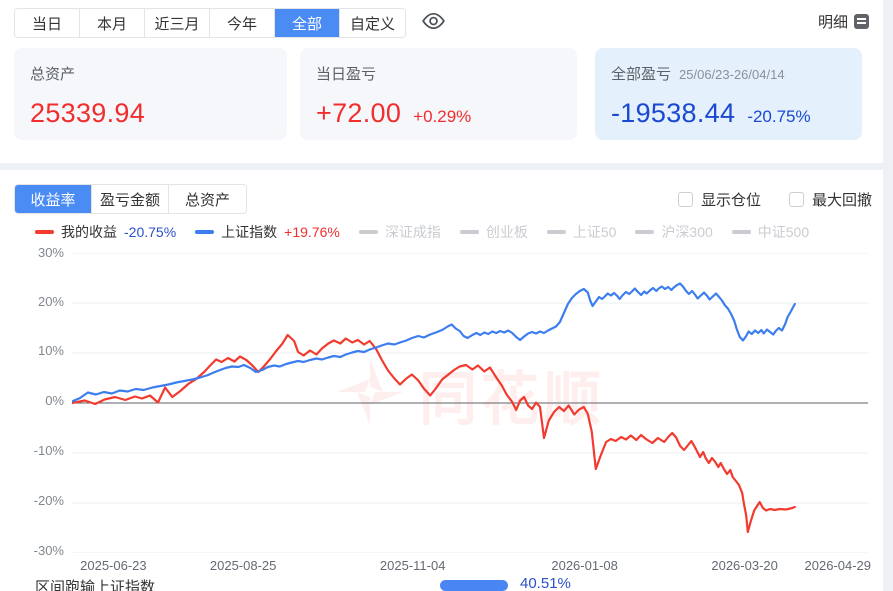 The width and height of the screenshot is (893, 591). I want to click on legend-sse50-label: 上证50, so click(594, 232).